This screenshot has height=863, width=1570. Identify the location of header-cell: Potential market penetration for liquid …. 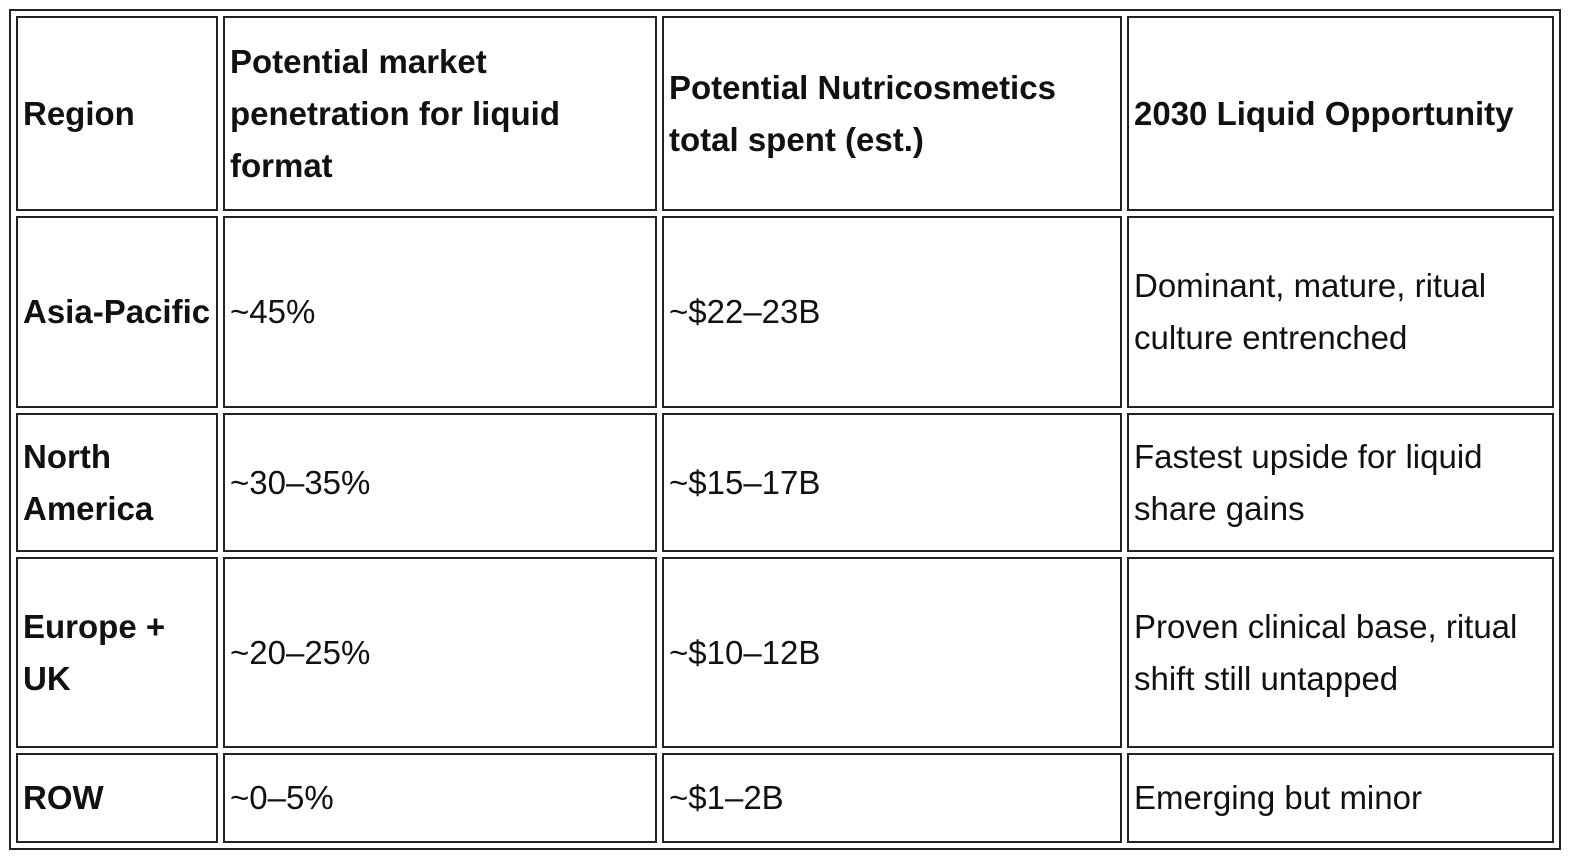
(440, 113).